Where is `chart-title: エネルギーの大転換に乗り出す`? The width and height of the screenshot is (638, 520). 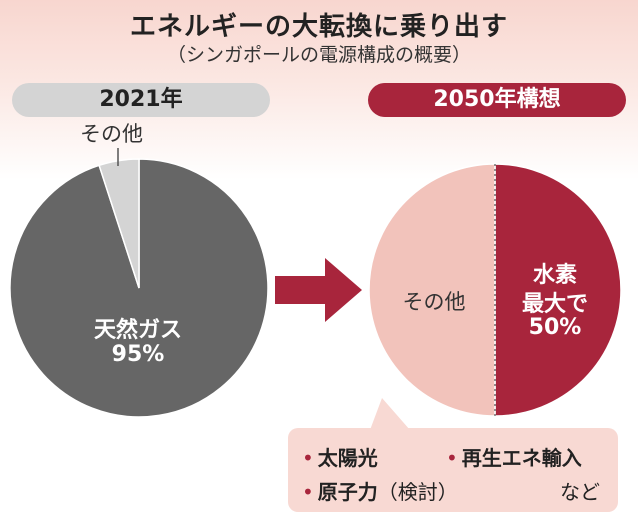 chart-title: エネルギーの大転換に乗り出す is located at coordinates (318, 27).